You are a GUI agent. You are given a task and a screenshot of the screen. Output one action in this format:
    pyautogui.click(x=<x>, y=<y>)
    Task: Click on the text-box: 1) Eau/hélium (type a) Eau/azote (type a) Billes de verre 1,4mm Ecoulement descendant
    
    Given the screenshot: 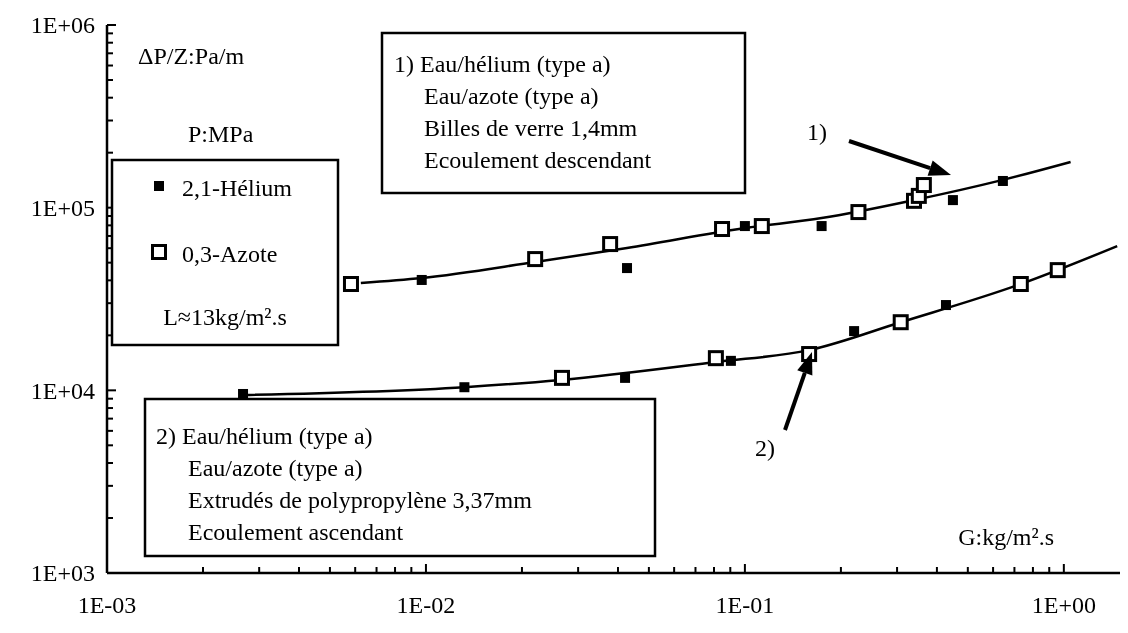 What is the action you would take?
    pyautogui.click(x=563, y=113)
    